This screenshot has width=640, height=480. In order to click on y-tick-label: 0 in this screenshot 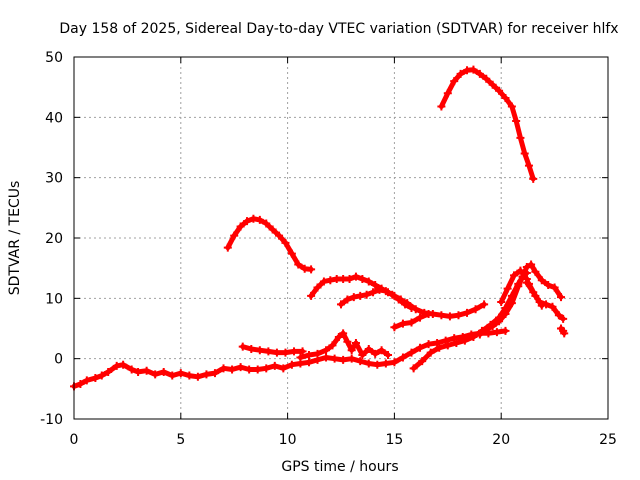, I will do `click(58, 360)`.